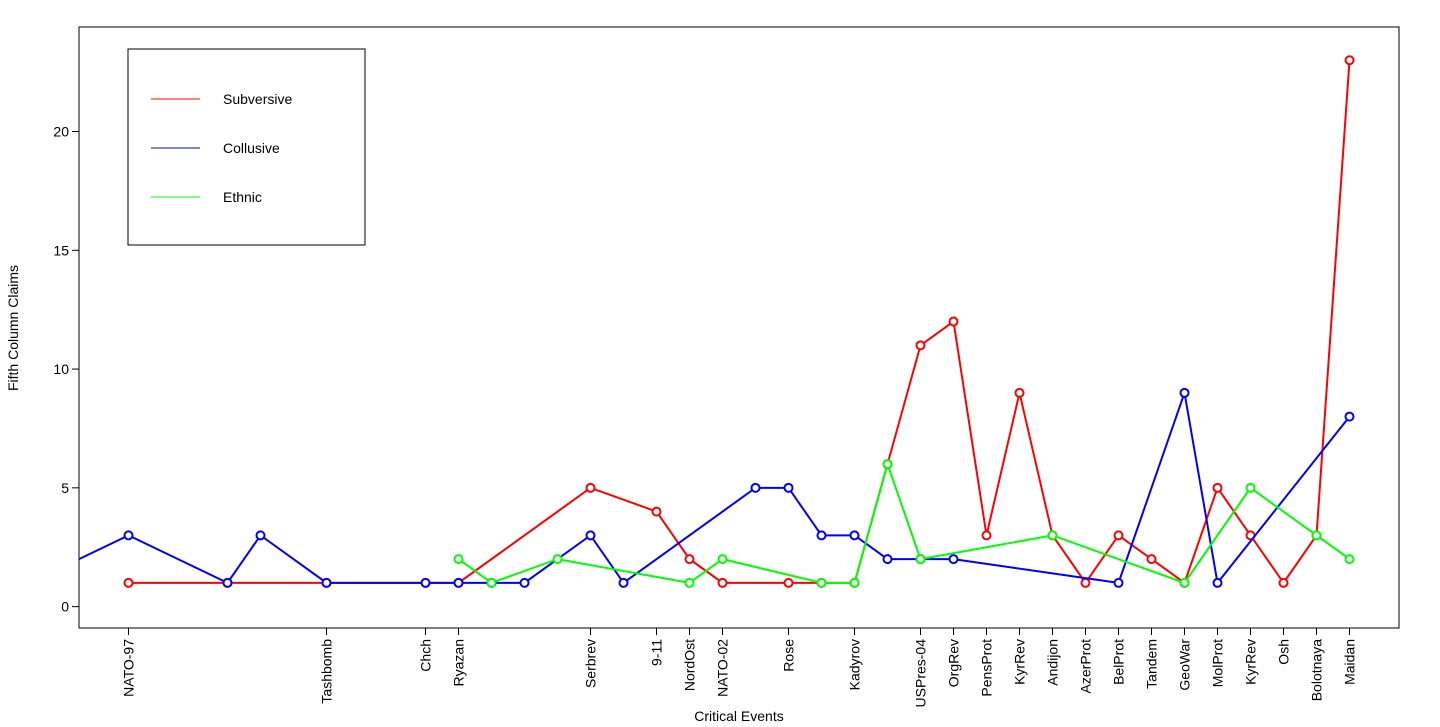  I want to click on series-line-ethnic, so click(904, 522).